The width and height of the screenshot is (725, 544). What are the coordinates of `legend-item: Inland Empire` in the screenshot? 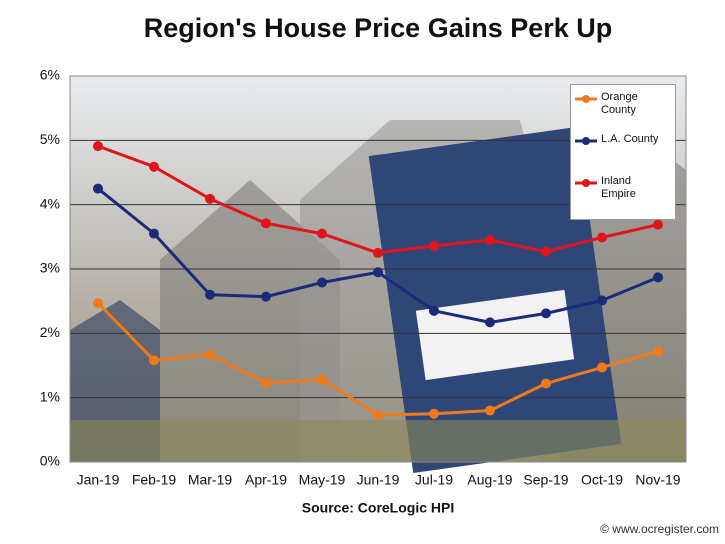 It's located at (623, 196).